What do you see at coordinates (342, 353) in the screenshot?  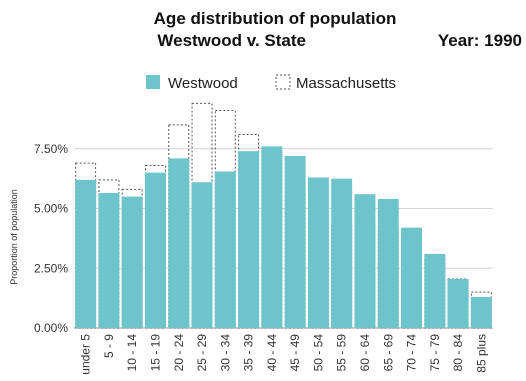 I see `x-tick-label: 55 - 59` at bounding box center [342, 353].